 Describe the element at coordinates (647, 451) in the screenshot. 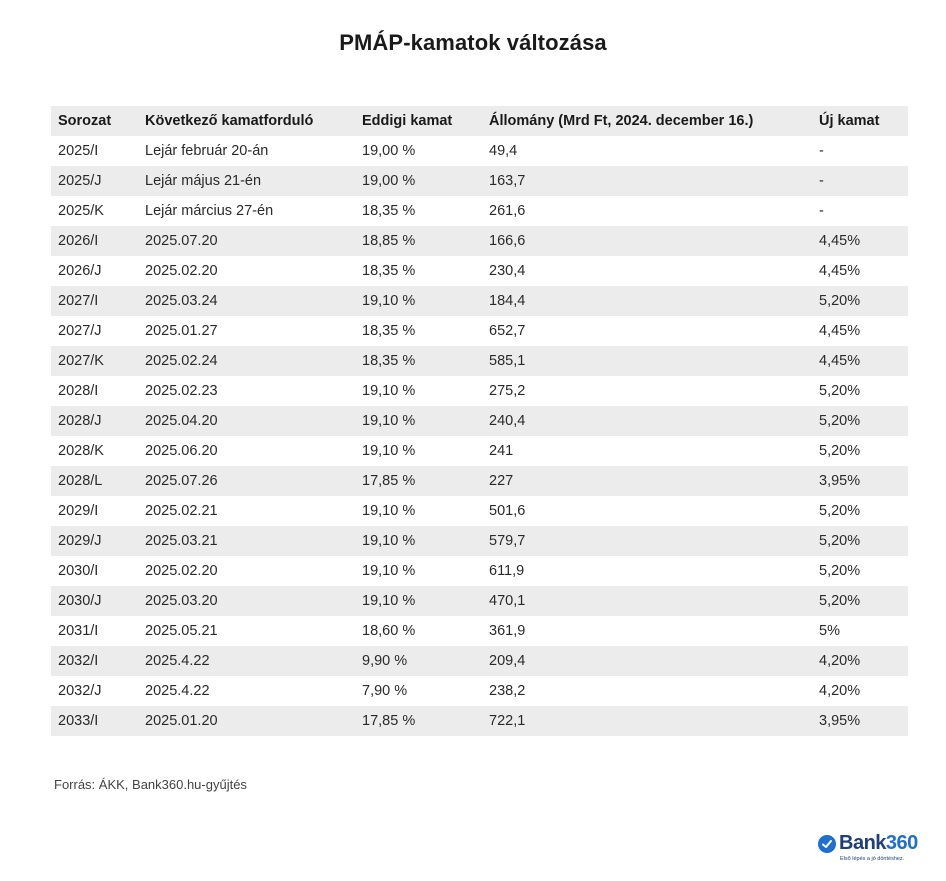

I see `cell-outstanding-amount: 241` at that location.